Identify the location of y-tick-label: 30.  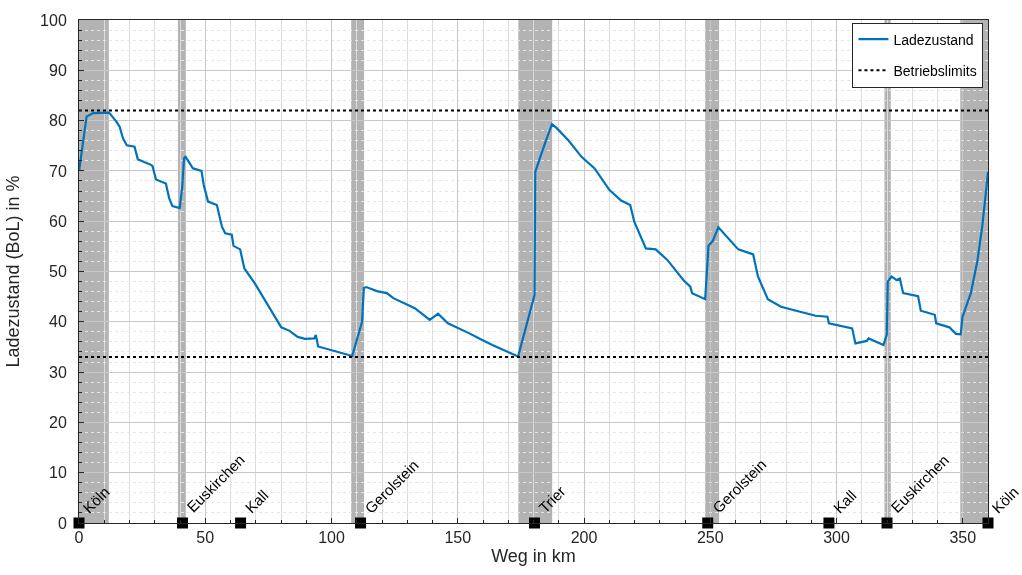
(58, 372).